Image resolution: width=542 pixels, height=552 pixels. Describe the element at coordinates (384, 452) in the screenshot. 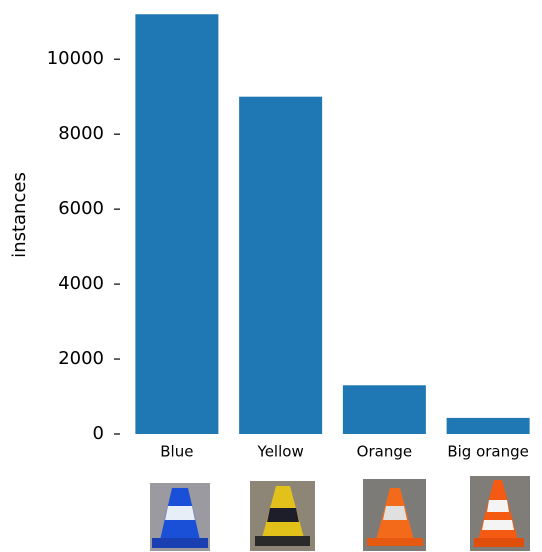

I see `x-tick-label: Orange` at that location.